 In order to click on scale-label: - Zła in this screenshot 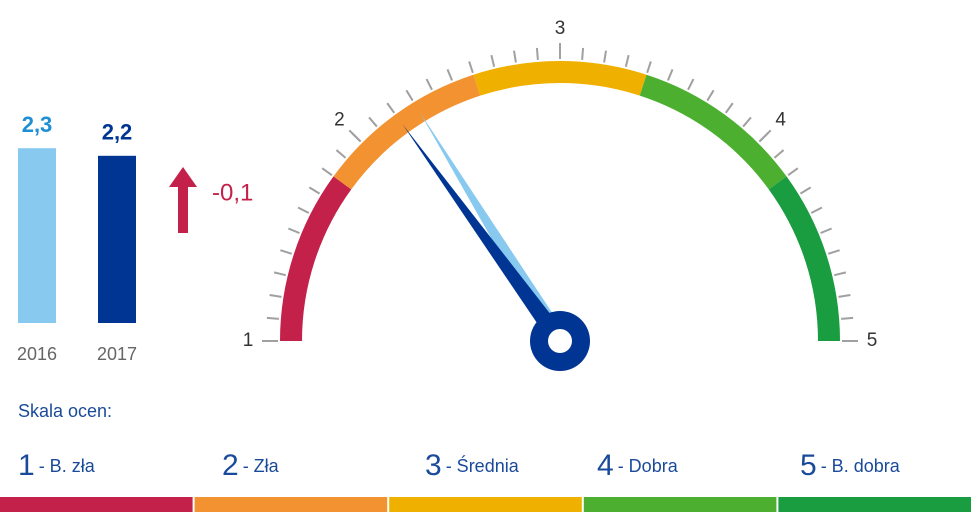, I will do `click(261, 466)`.